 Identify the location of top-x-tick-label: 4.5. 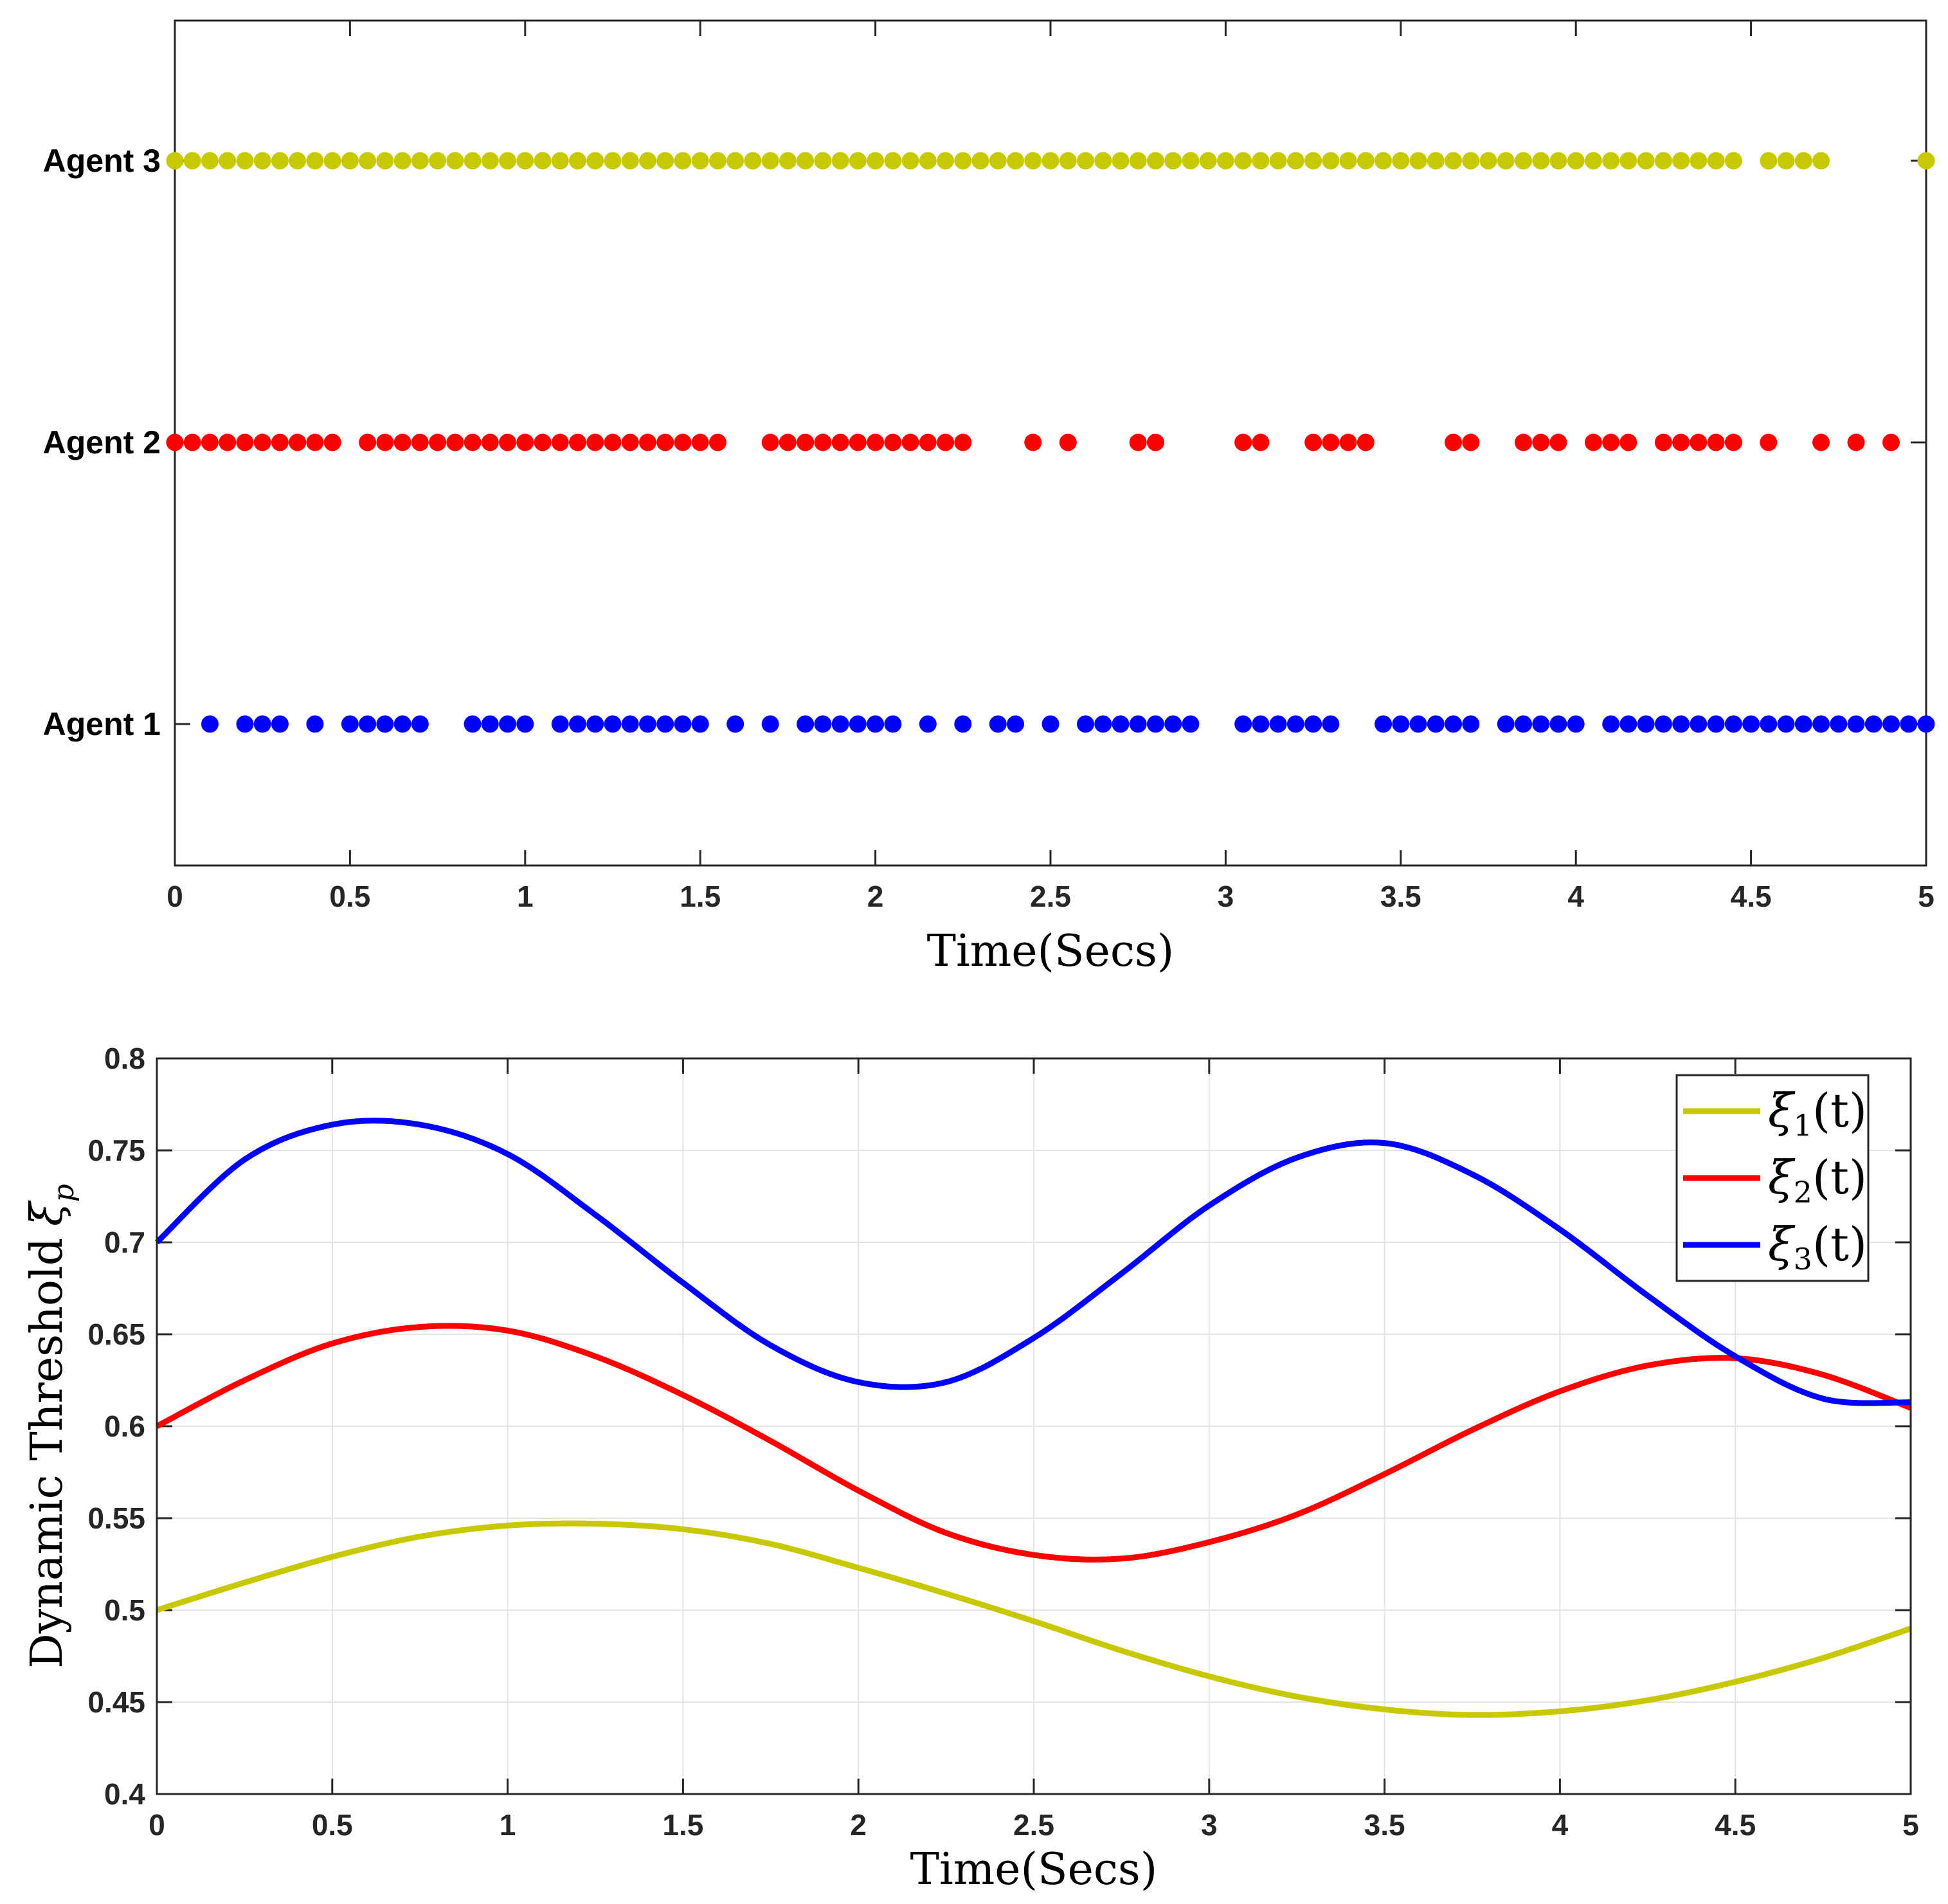
(1752, 897).